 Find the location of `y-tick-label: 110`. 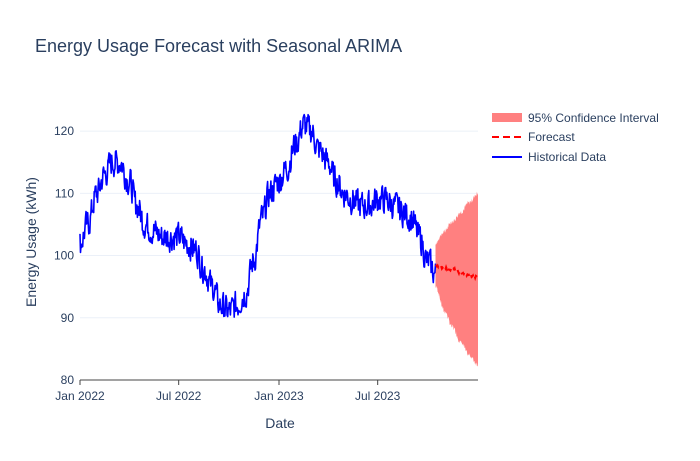

y-tick-label: 110 is located at coordinates (64, 193).